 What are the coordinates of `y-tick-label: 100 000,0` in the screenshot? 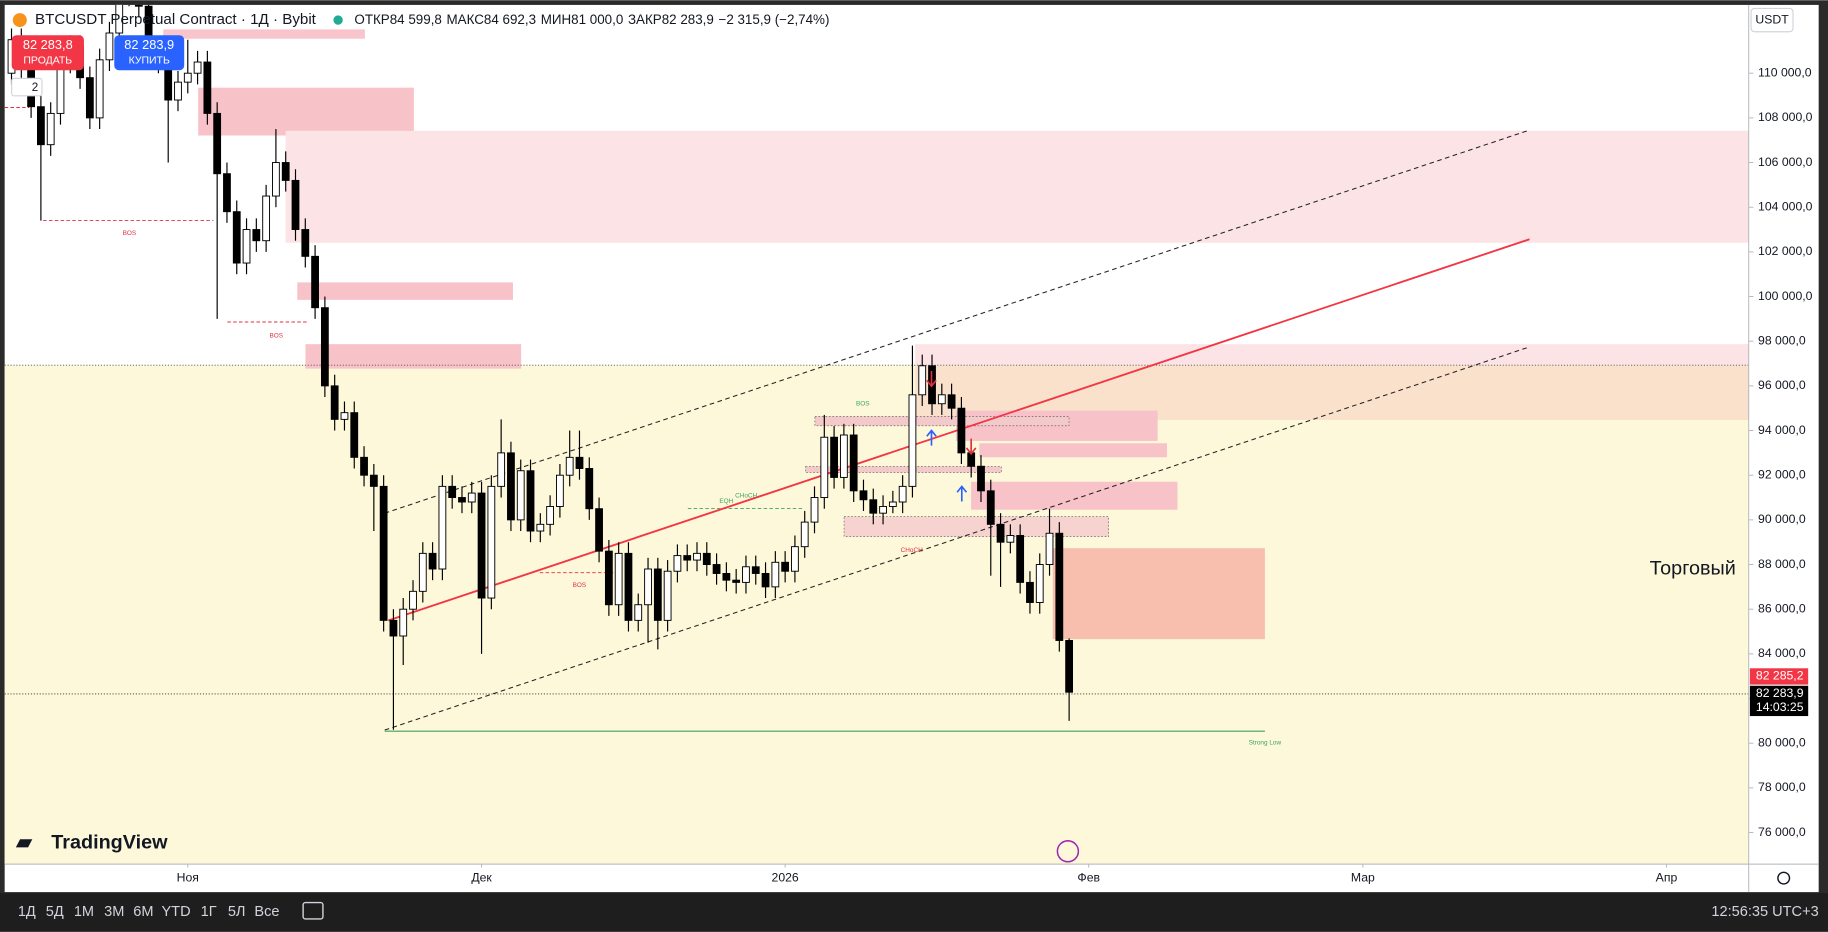 It's located at (1785, 296).